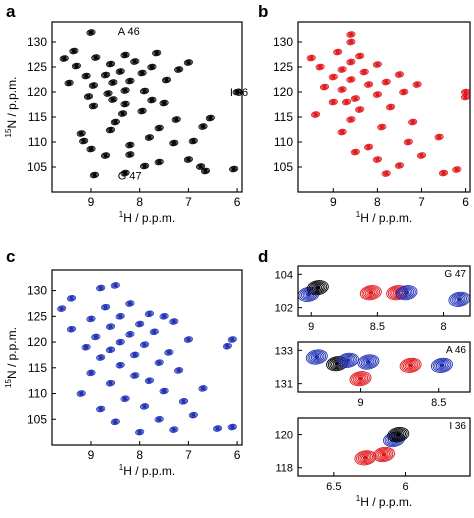 The height and width of the screenshot is (518, 474). What do you see at coordinates (379, 368) in the screenshot?
I see `plot-area-d2` at bounding box center [379, 368].